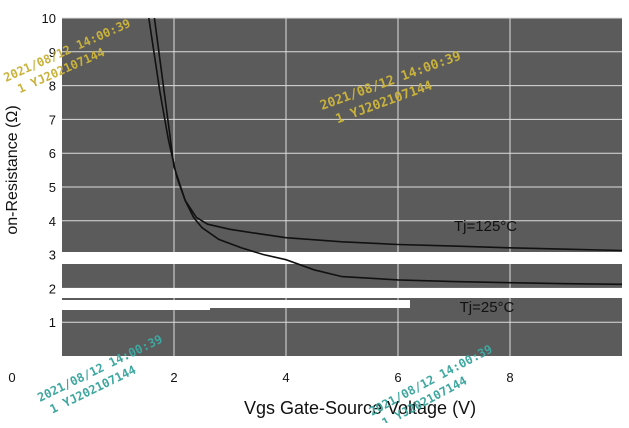  Describe the element at coordinates (52, 221) in the screenshot. I see `y-tick-label: 4` at that location.